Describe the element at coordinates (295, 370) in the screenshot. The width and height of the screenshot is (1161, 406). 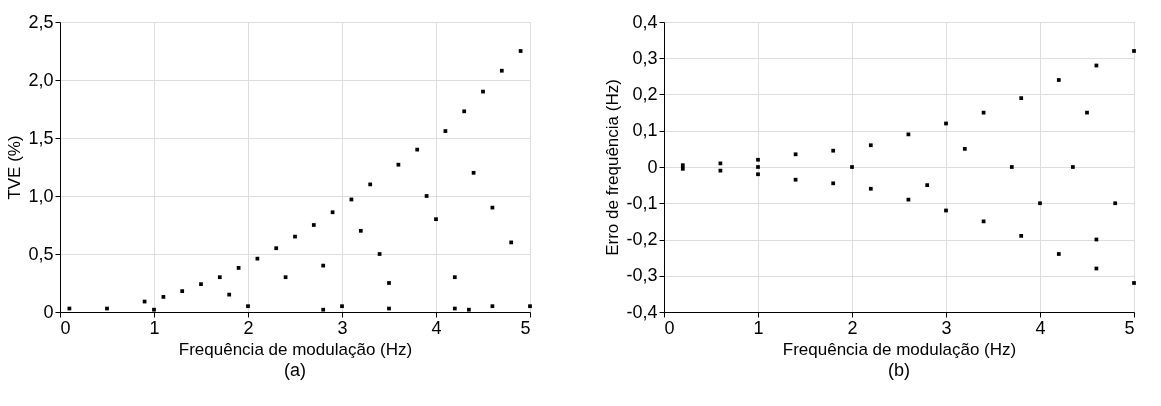
I see `text: (a)` at that location.